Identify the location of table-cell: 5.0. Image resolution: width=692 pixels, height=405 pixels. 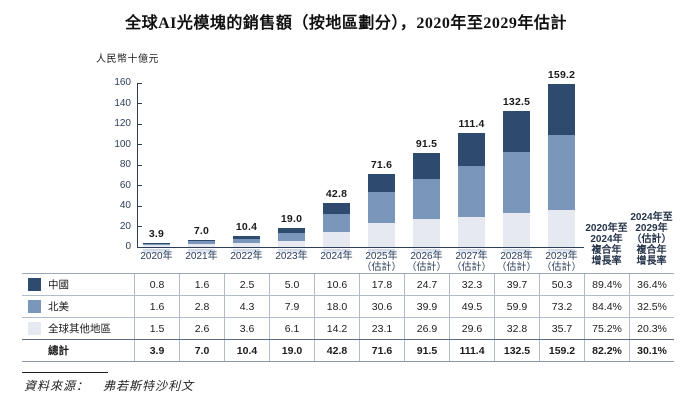
(291, 284).